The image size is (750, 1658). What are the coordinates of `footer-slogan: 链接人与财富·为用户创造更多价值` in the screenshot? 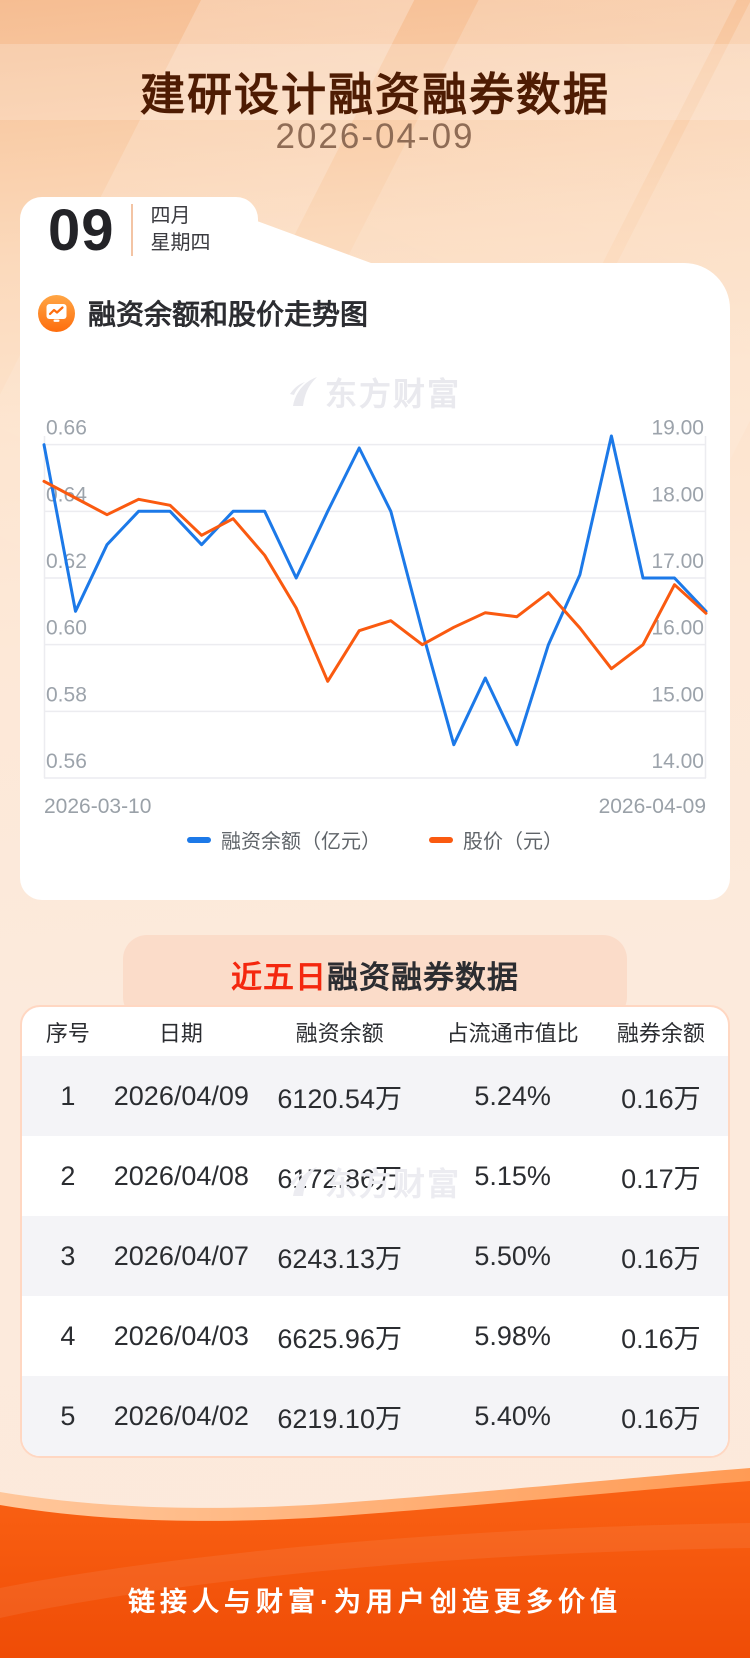 It's located at (375, 1602).